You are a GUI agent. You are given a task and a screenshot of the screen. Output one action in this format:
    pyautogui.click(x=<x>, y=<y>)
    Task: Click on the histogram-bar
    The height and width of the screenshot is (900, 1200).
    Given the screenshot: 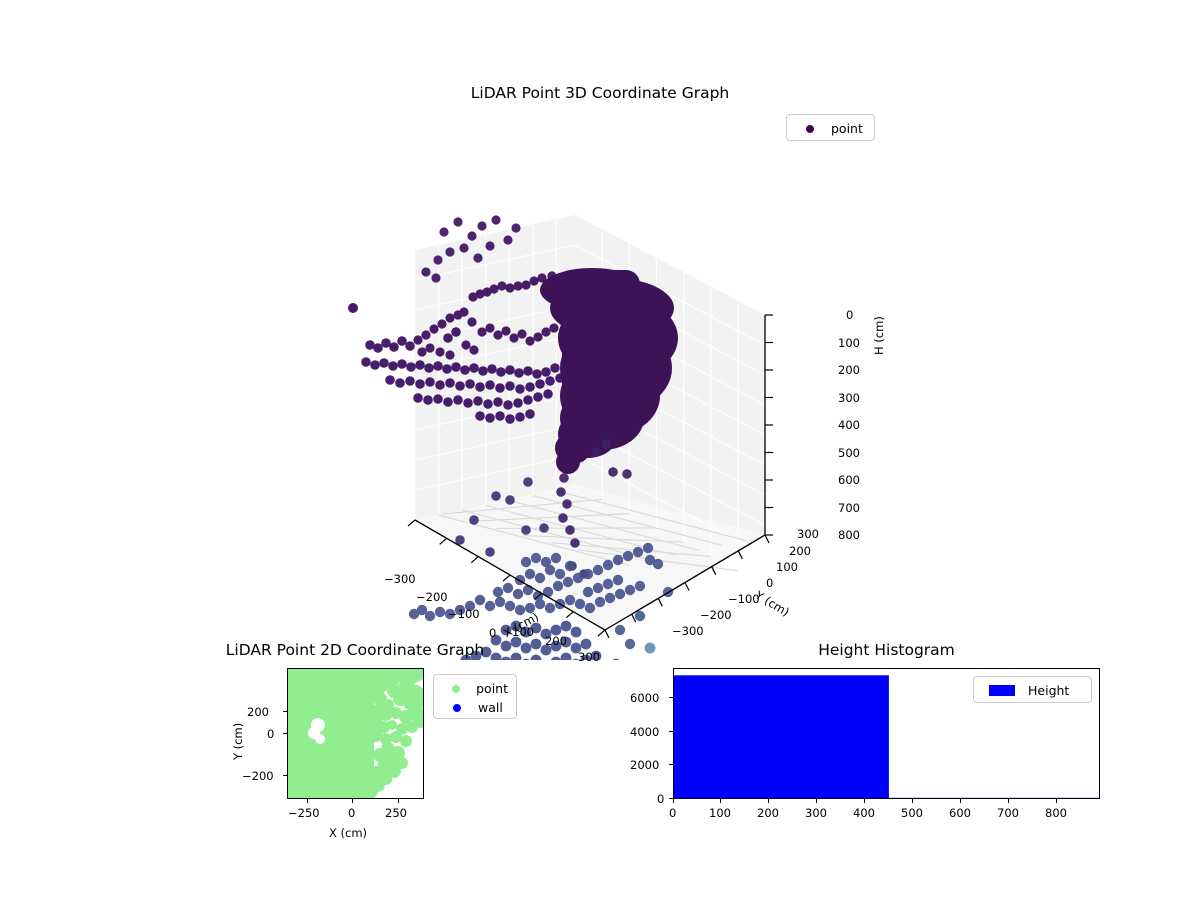 What is the action you would take?
    pyautogui.click(x=781, y=736)
    